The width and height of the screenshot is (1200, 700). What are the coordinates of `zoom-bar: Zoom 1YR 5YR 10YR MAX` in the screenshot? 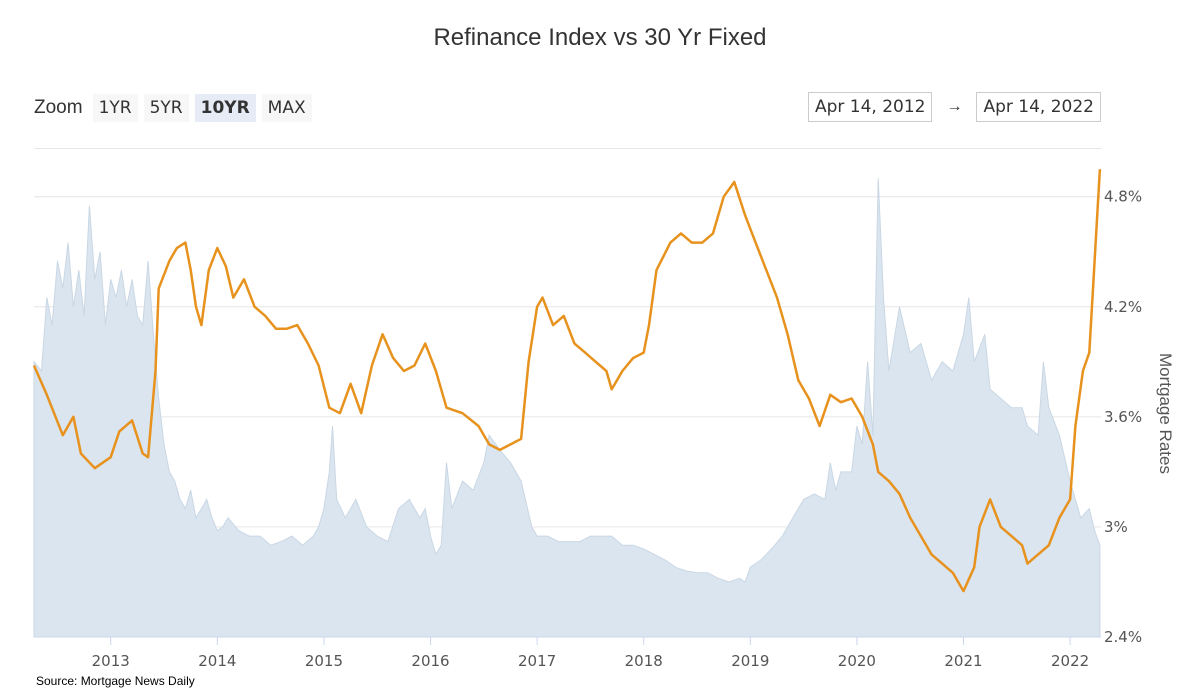 It's located at (173, 108).